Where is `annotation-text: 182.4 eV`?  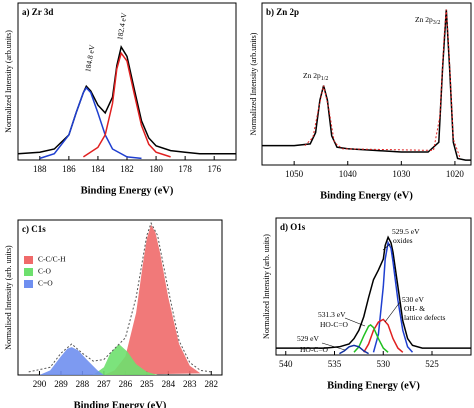 annotation-text: 182.4 eV is located at coordinates (122, 25).